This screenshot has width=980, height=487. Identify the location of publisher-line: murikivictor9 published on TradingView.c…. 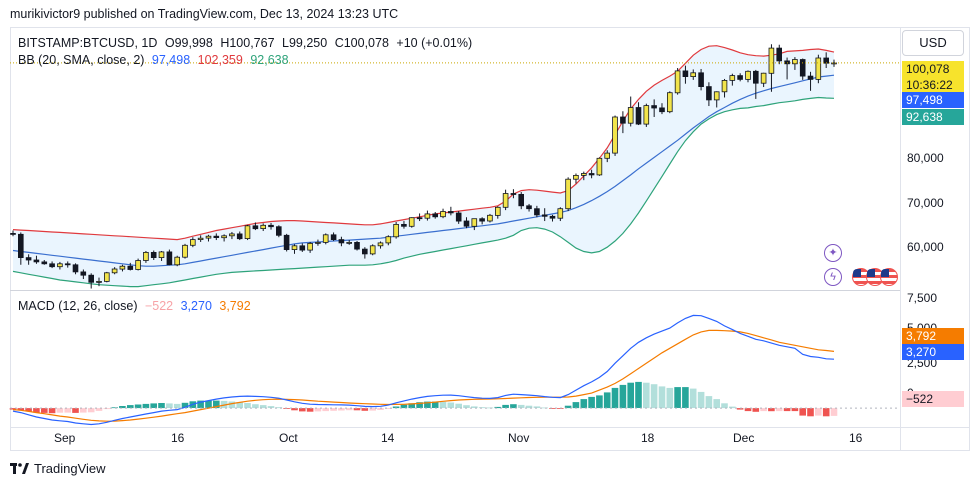
(204, 14).